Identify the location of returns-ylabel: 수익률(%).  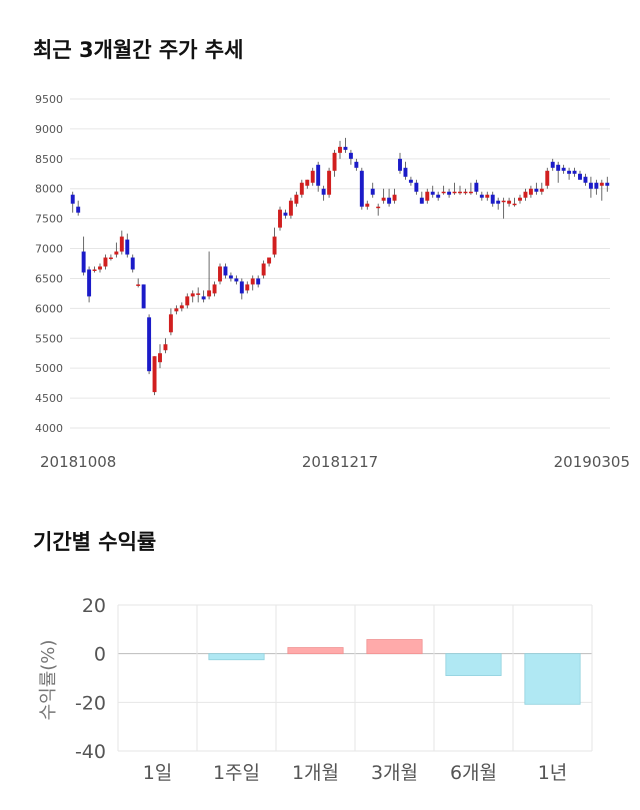
(48, 680).